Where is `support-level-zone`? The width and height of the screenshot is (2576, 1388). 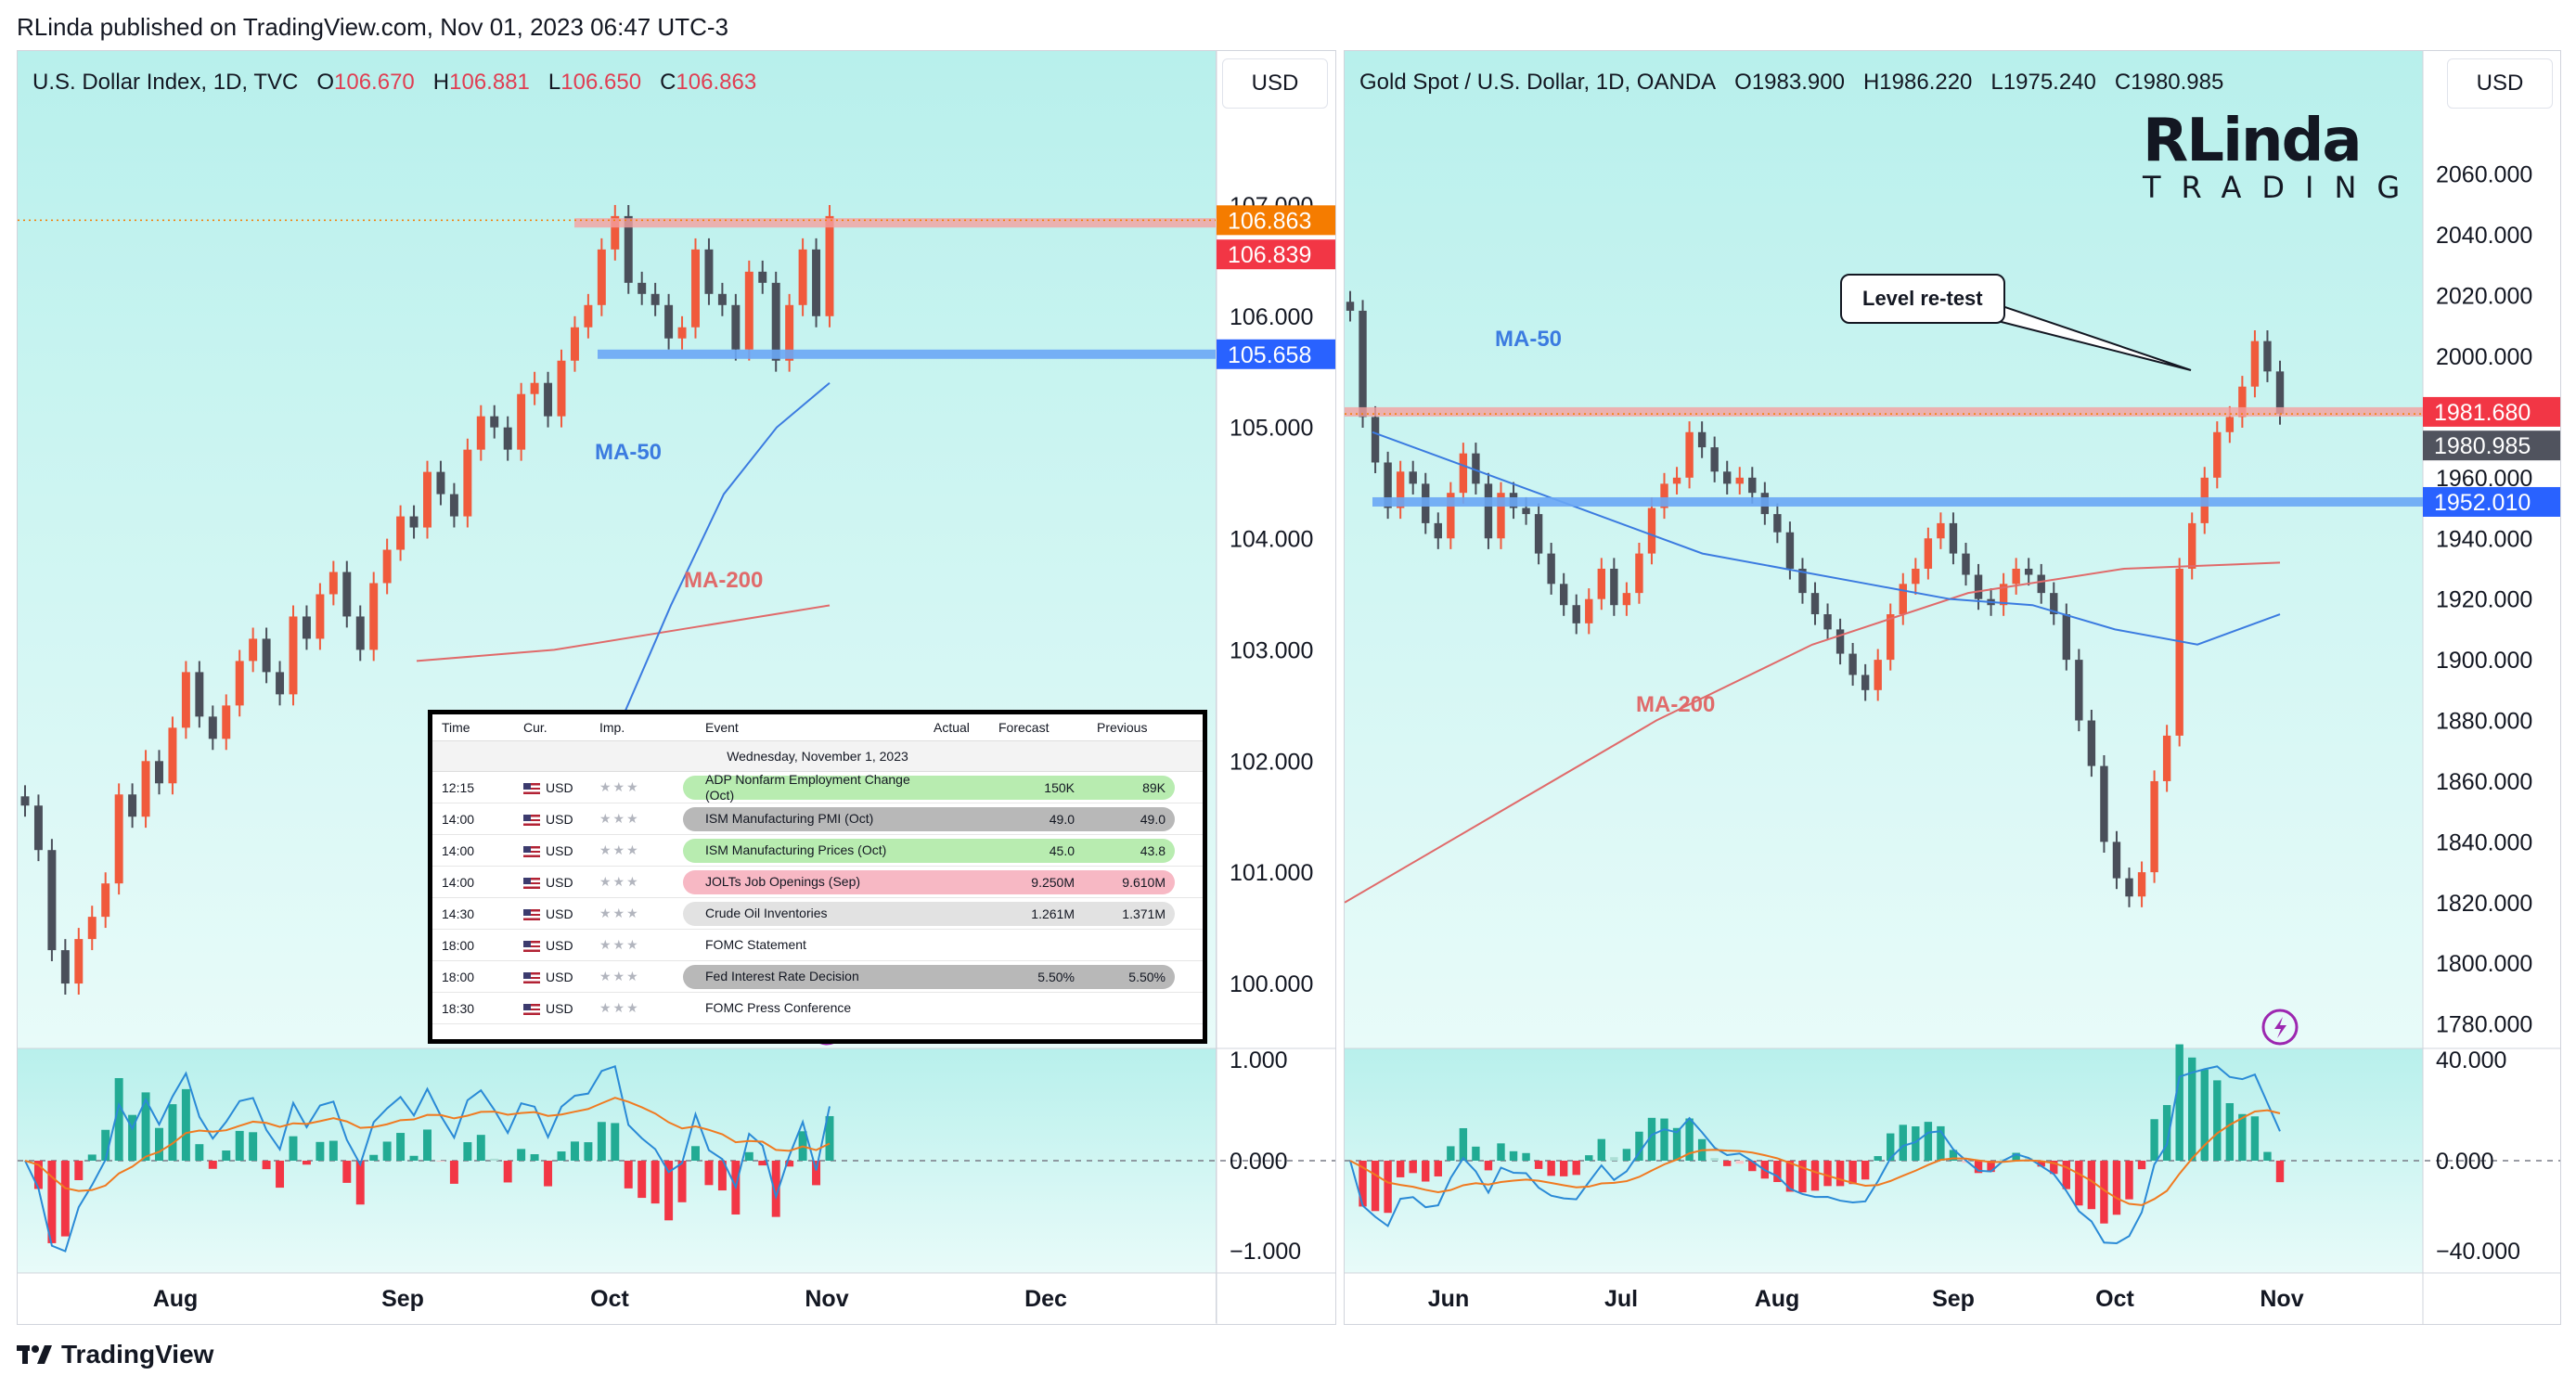
support-level-zone is located at coordinates (907, 354).